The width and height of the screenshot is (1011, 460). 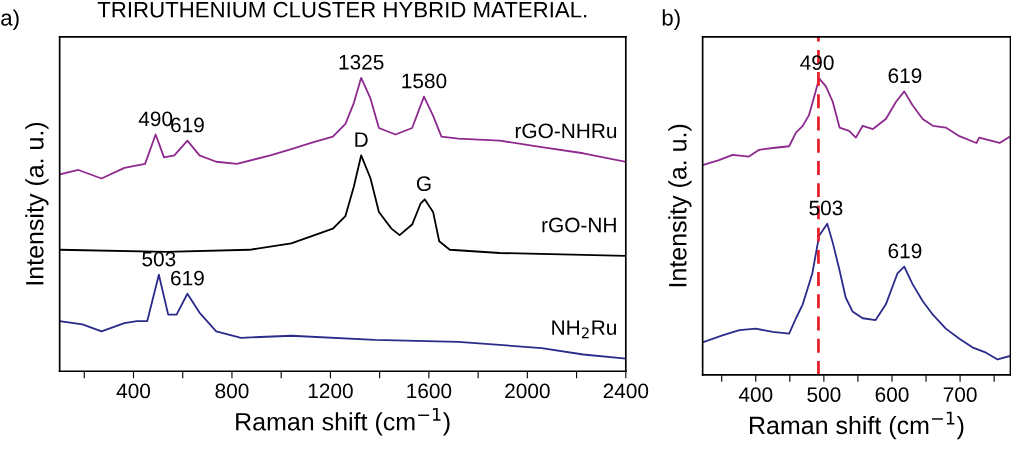 I want to click on text: b), so click(x=671, y=20).